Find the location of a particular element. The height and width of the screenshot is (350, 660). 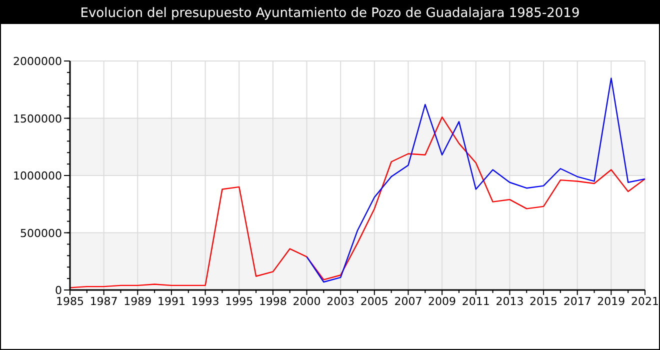

y-tick-label: 1500000 is located at coordinates (37, 119).